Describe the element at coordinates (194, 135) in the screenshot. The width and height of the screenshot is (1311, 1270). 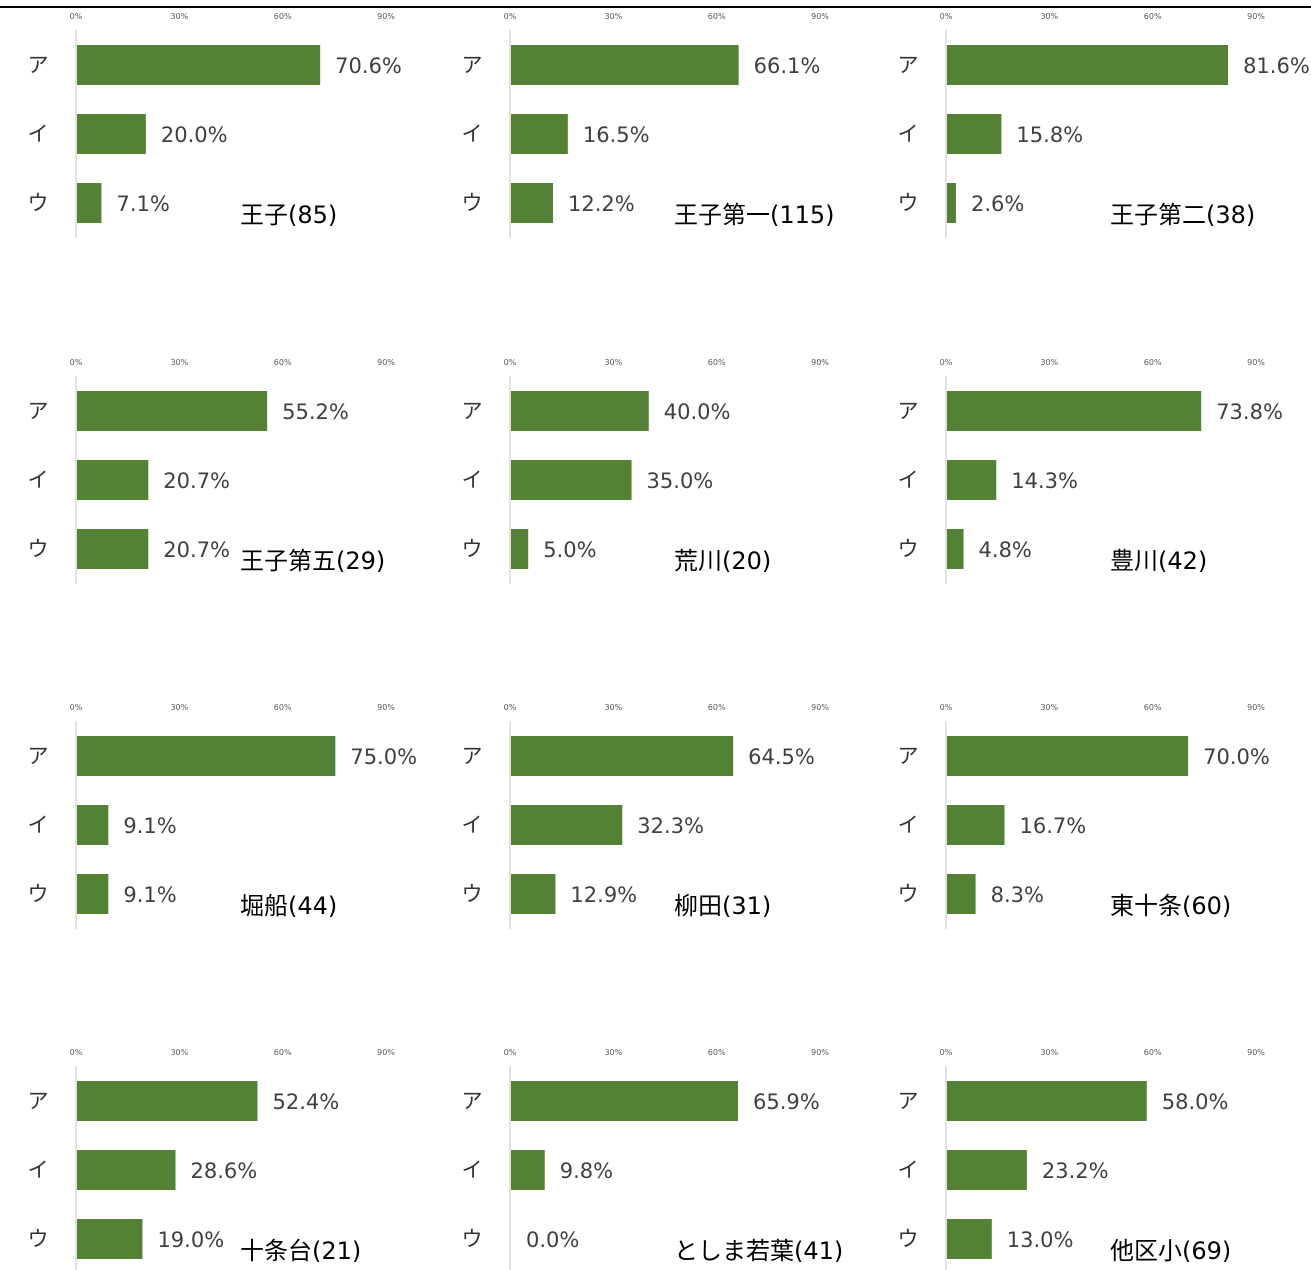
I see `data-label: 20.0%` at that location.